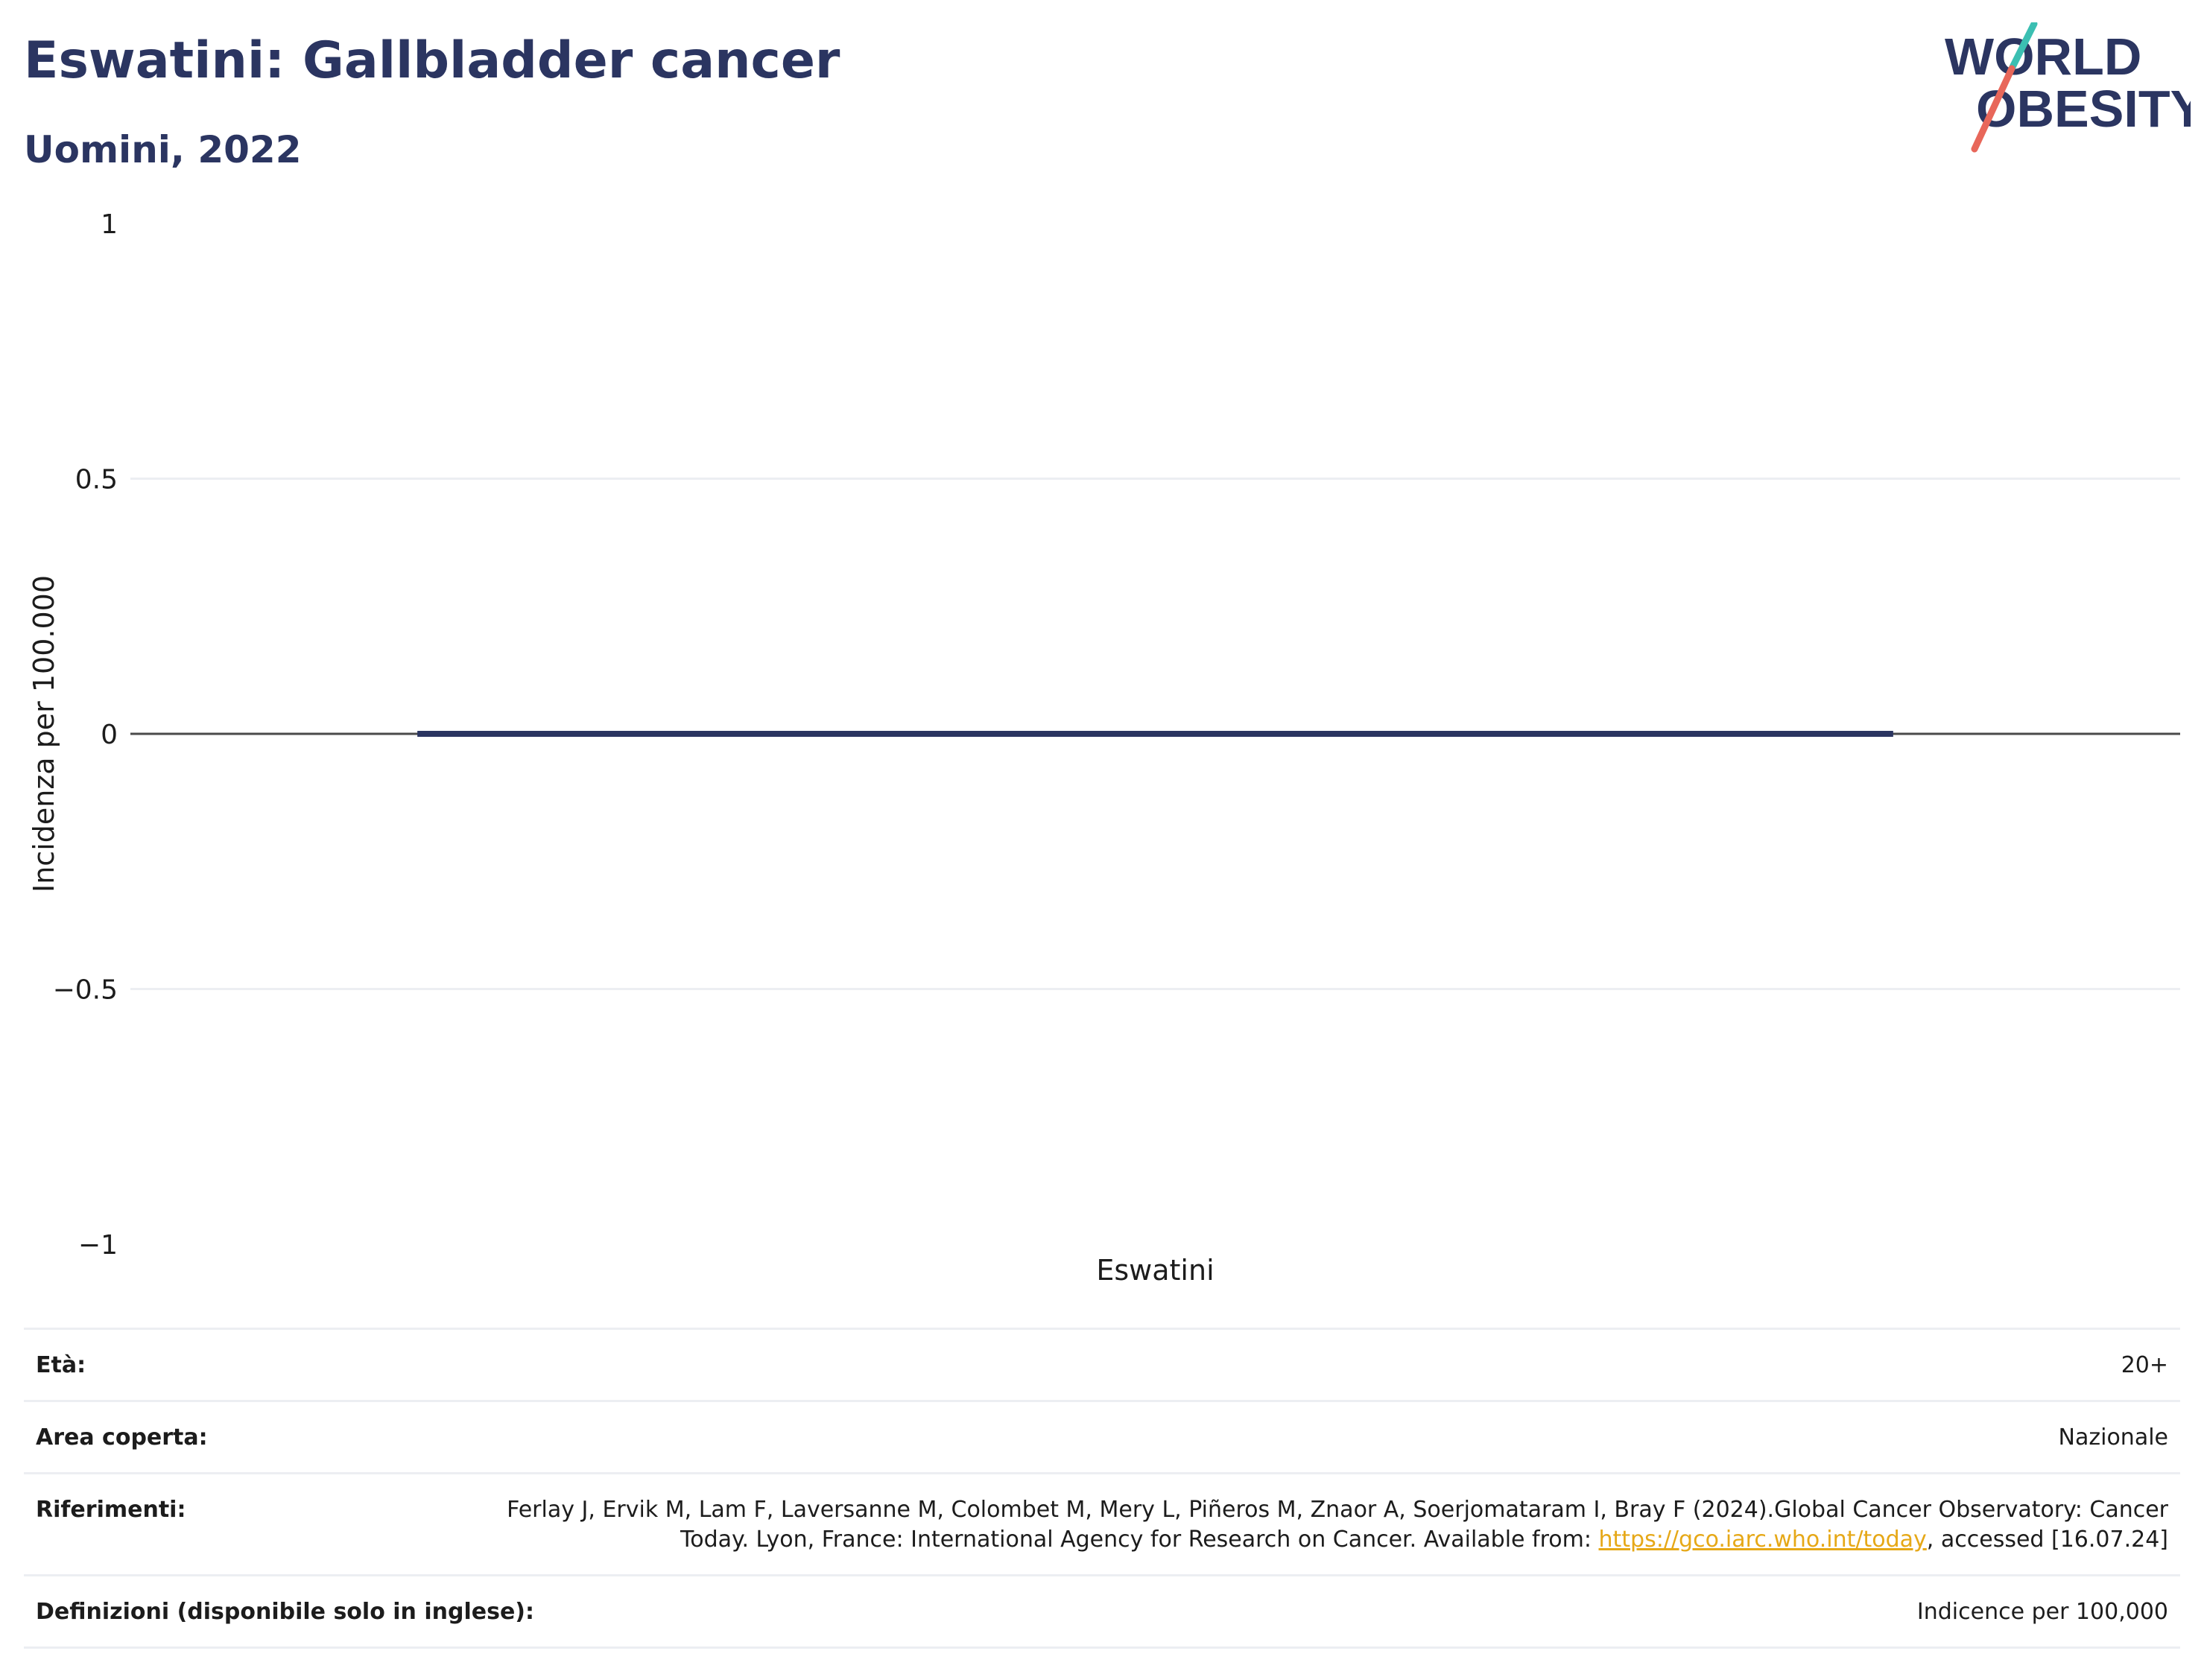  Describe the element at coordinates (1993, 109) in the screenshot. I see `logo-slash-bottom` at that location.